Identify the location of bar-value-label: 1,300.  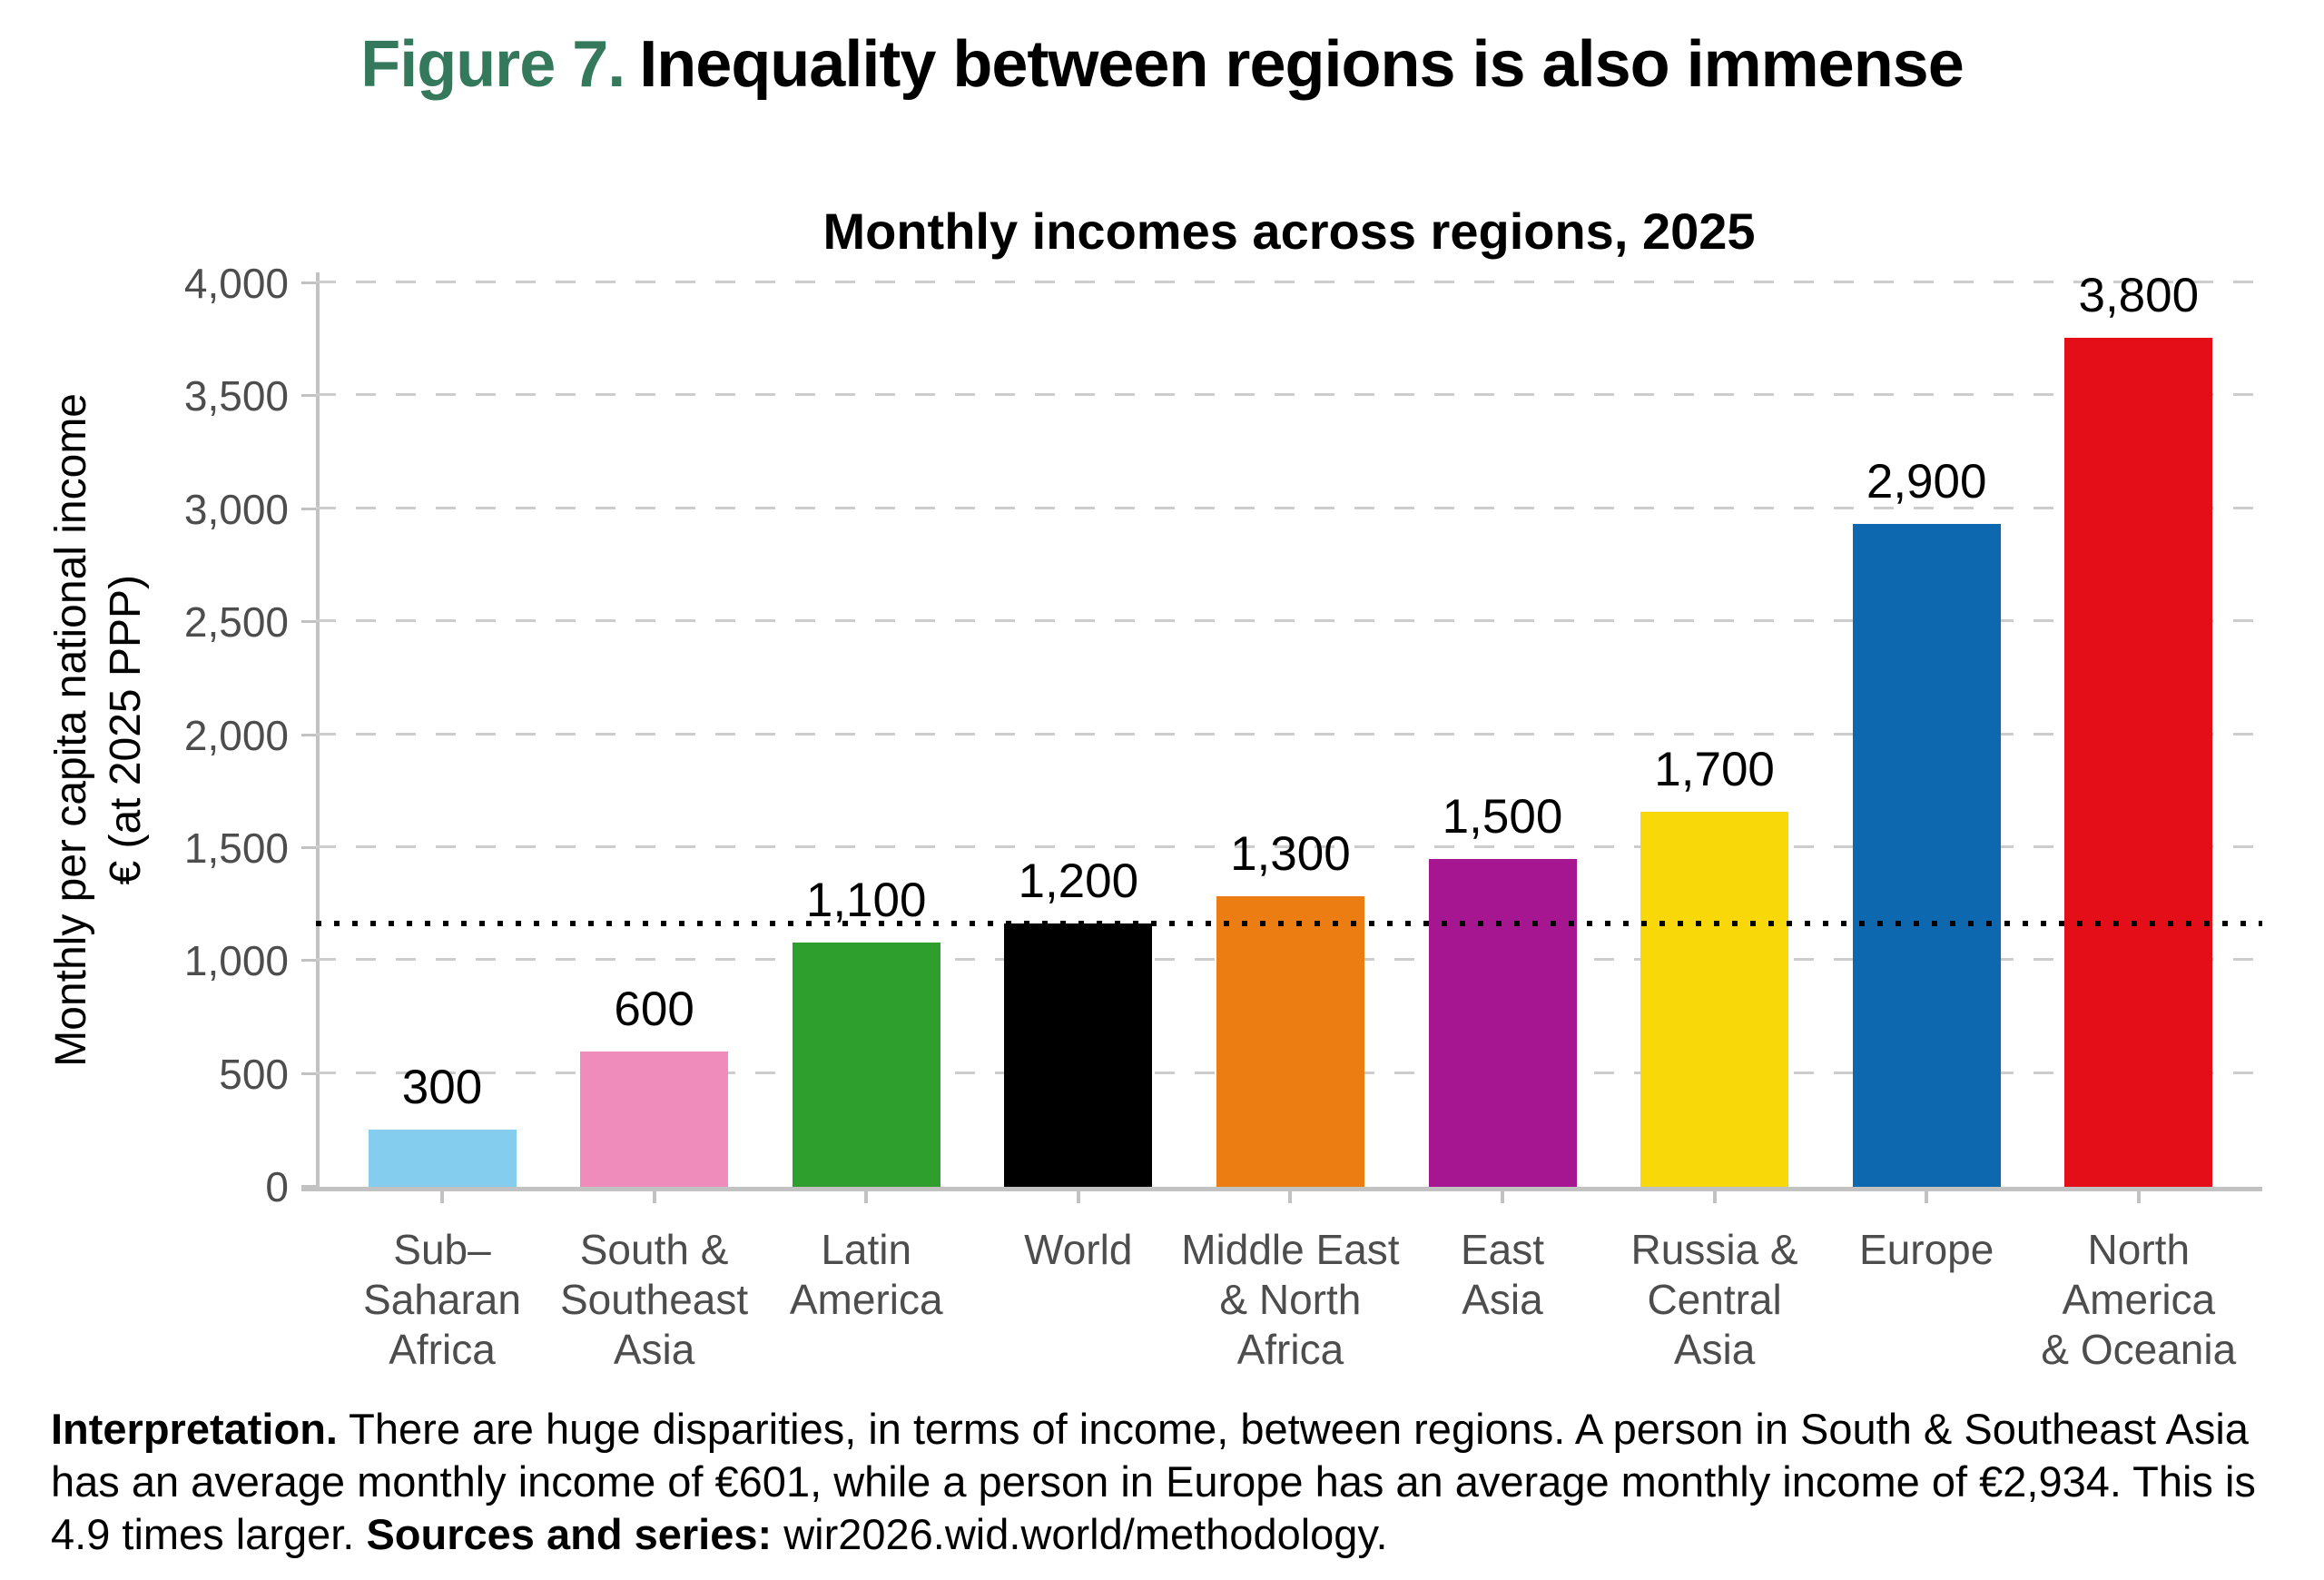
(1290, 854).